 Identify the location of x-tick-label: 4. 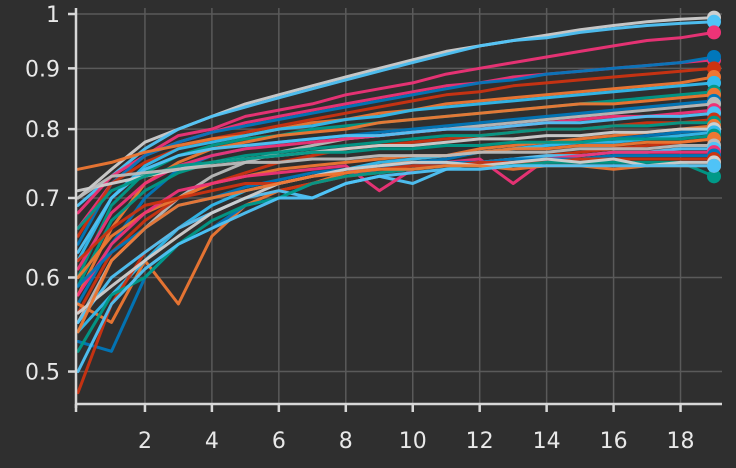
(212, 441).